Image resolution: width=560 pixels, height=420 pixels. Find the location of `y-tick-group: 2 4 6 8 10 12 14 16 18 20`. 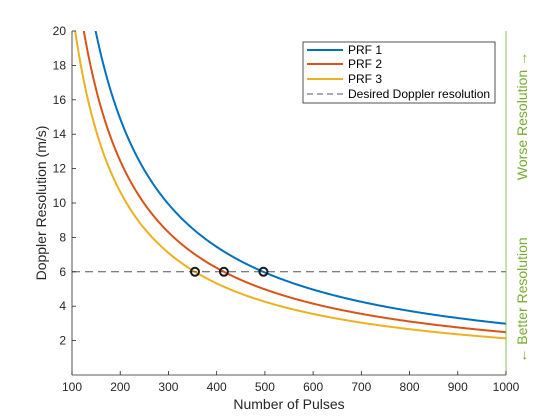

y-tick-group: 2 4 6 8 10 12 14 16 18 20 is located at coordinates (64, 186).